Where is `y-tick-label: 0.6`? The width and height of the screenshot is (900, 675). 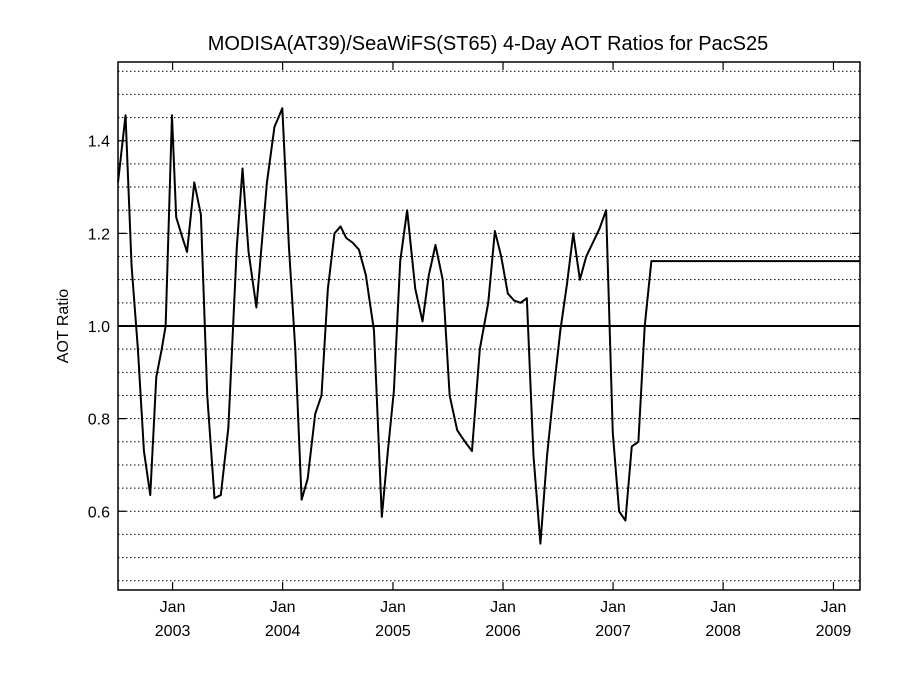
y-tick-label: 0.6 is located at coordinates (99, 512).